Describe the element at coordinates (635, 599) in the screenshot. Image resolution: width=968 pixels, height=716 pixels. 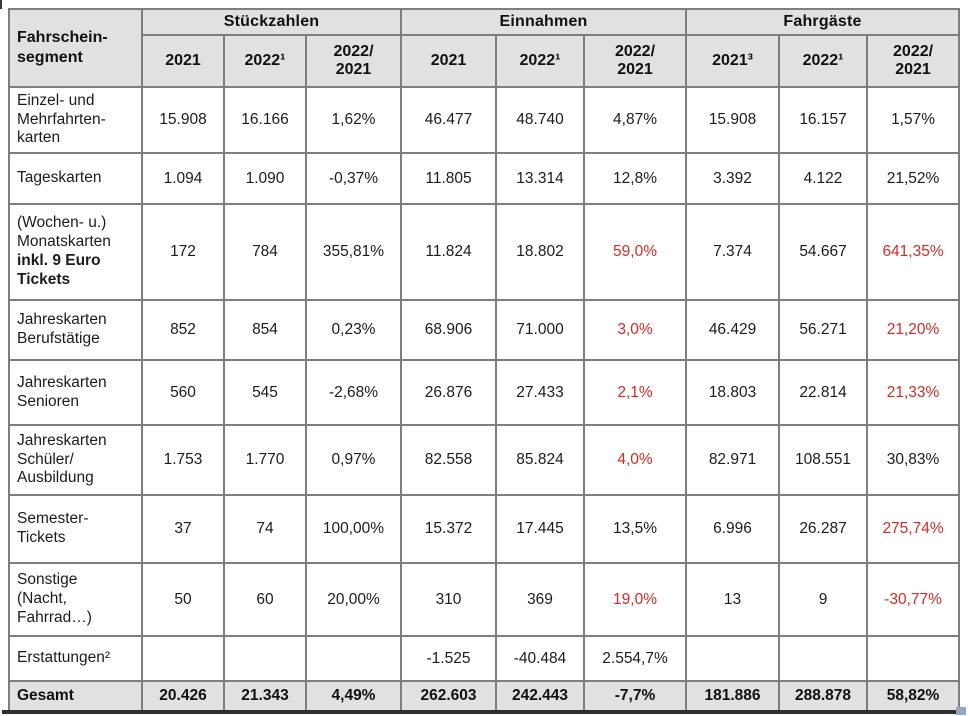
I see `cell-negative-highlight: 19,0%` at that location.